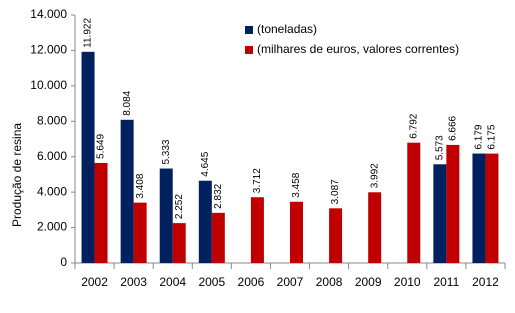  I want to click on value-label: 5.649, so click(101, 145).